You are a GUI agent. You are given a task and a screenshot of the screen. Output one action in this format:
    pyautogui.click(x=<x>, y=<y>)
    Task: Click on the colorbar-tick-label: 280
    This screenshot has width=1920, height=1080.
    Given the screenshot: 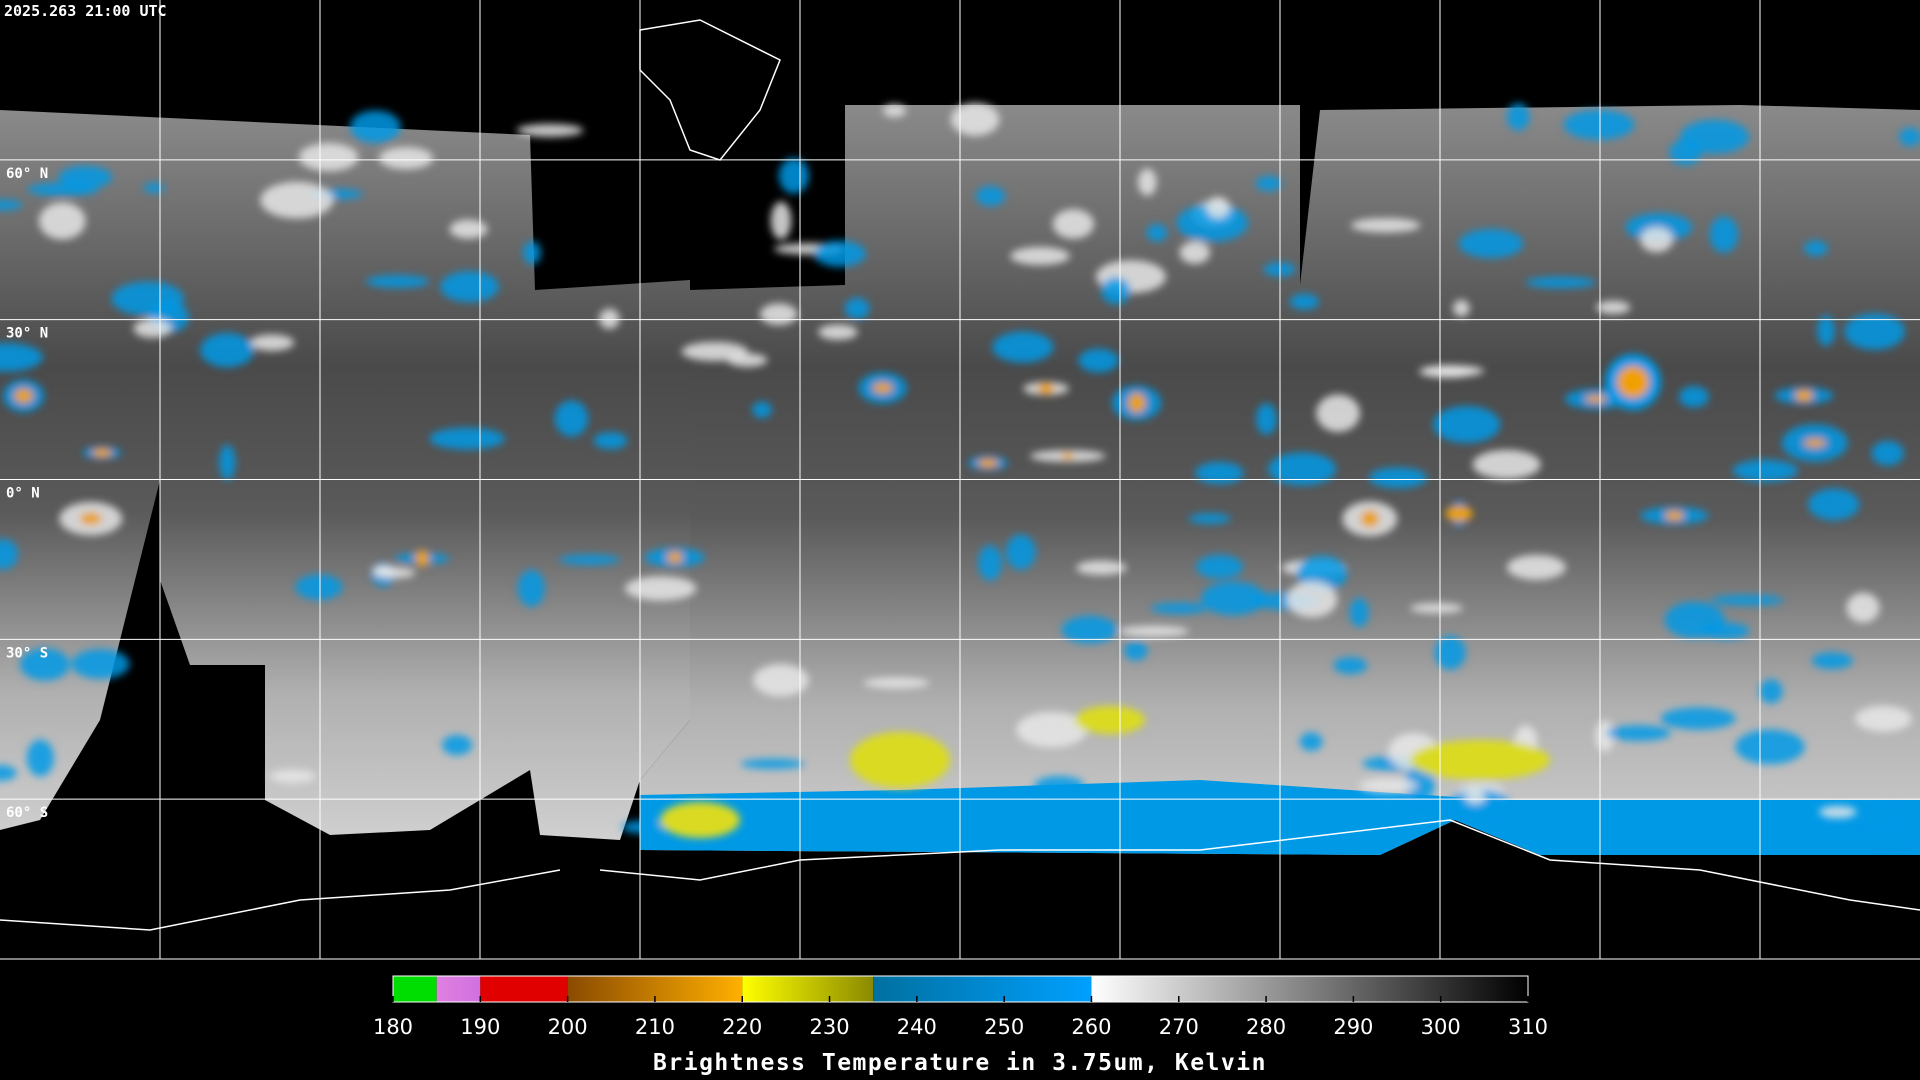 What is the action you would take?
    pyautogui.click(x=1266, y=1027)
    